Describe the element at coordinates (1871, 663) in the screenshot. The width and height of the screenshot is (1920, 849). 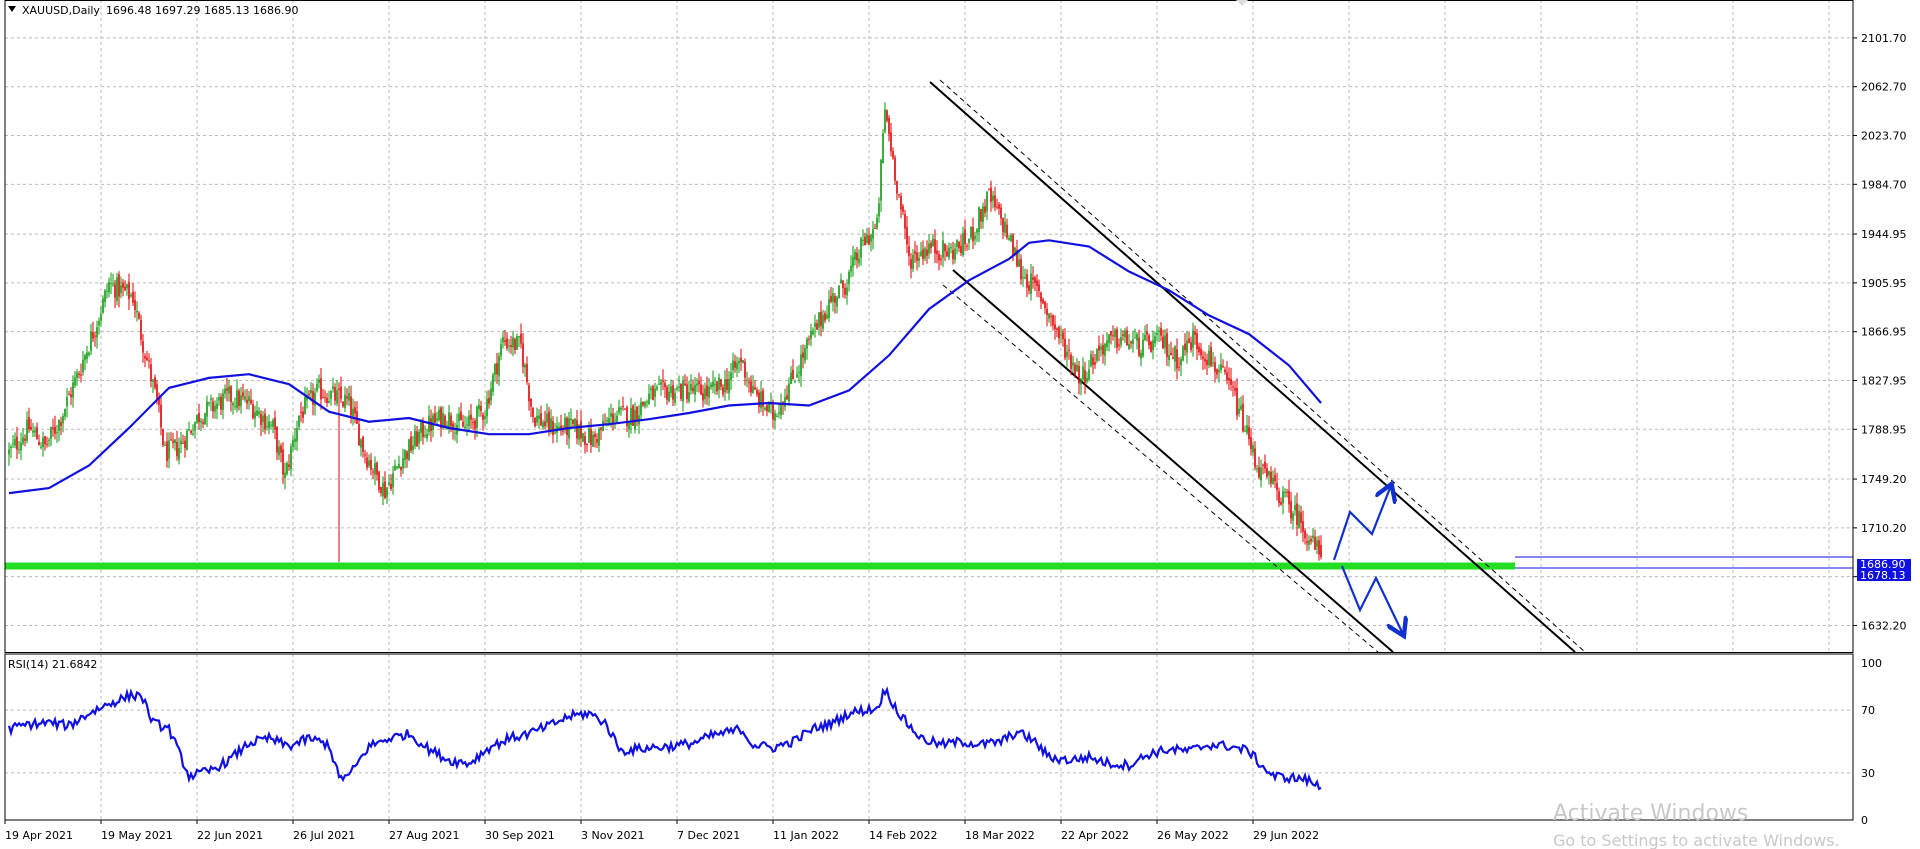
I see `rsi-tick-label: 100` at that location.